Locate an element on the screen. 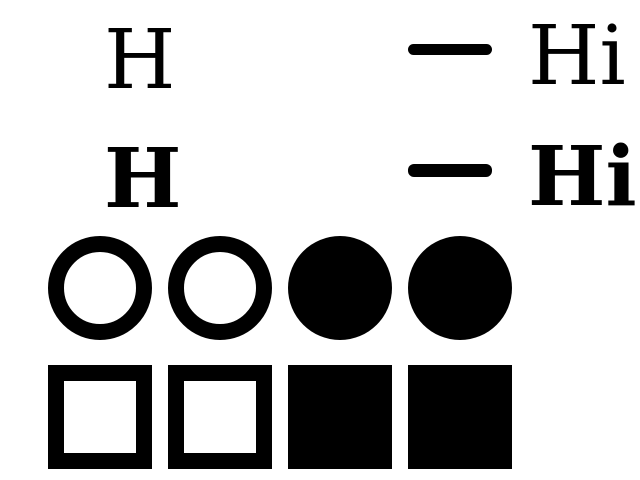  hi-text-regular: Hi is located at coordinates (577, 56).